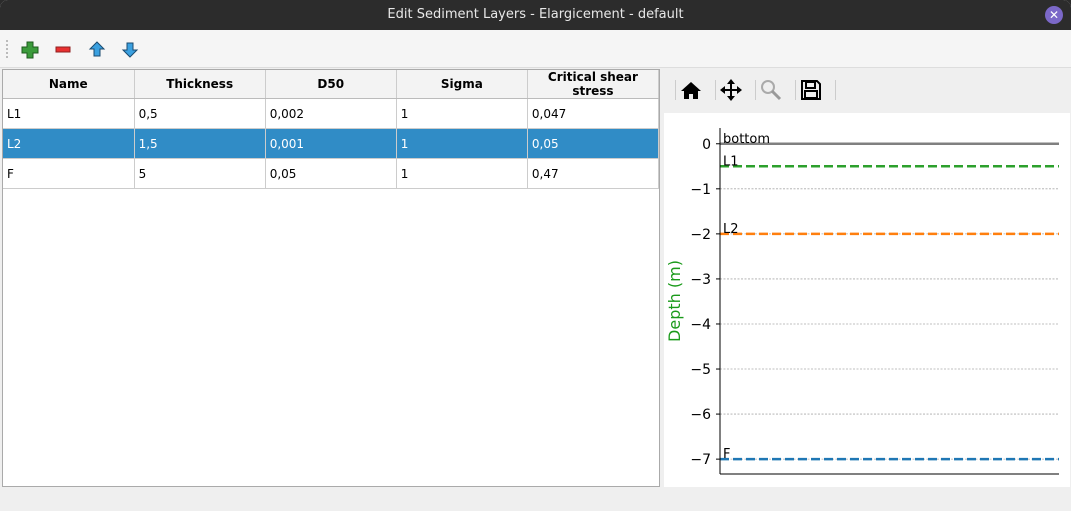 This screenshot has width=1071, height=511. I want to click on status-bar, so click(535, 499).